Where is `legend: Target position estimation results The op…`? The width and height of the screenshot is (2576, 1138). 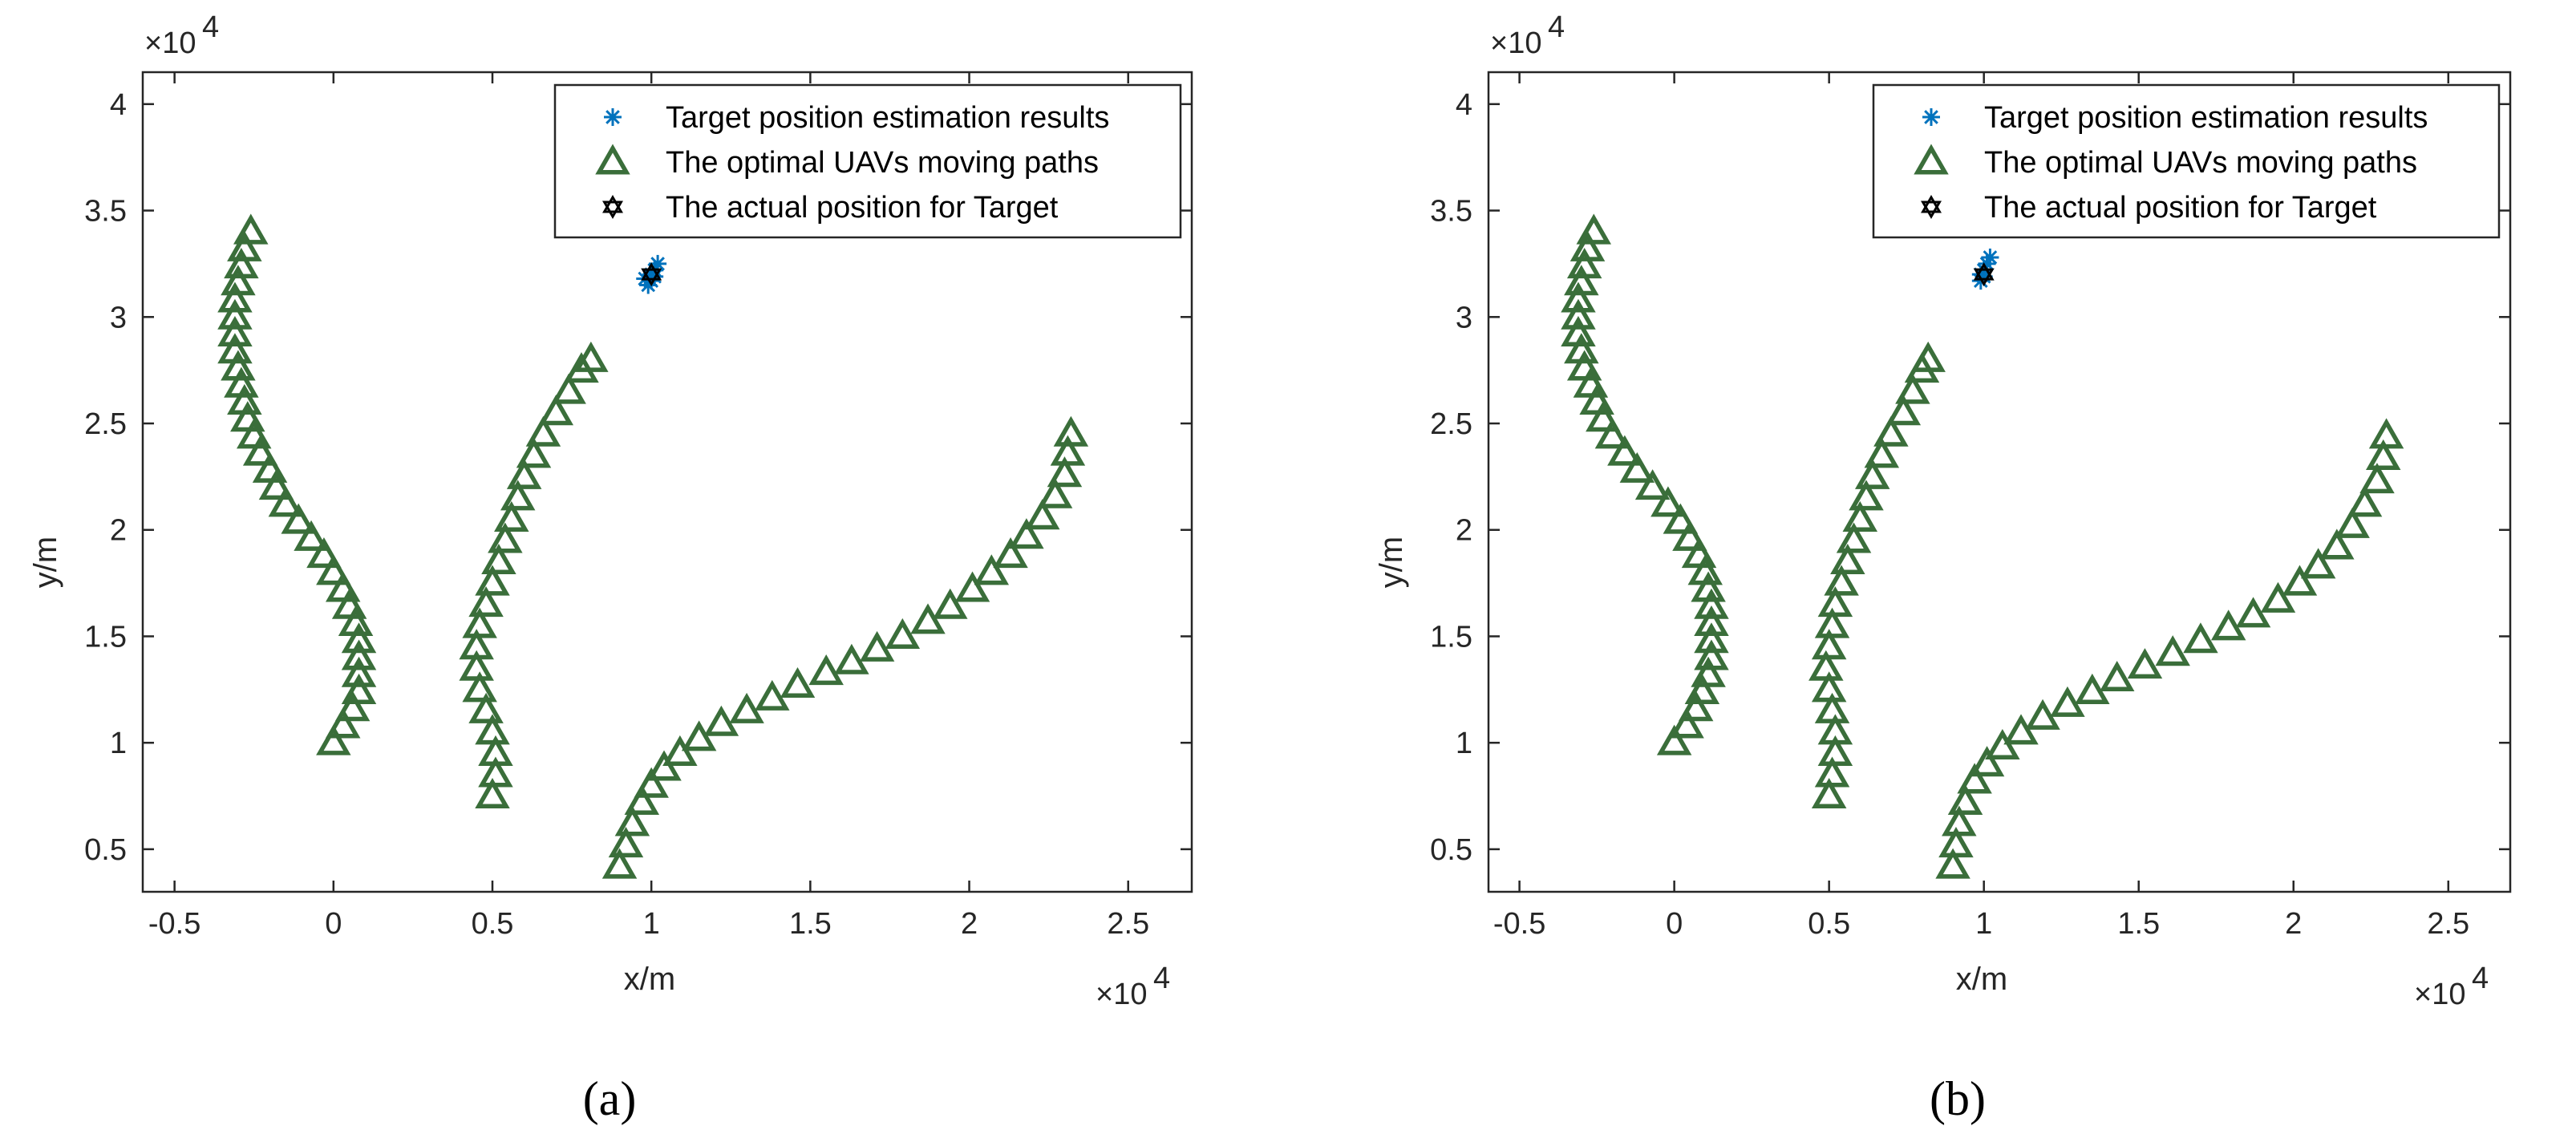
legend: Target position estimation results The op… is located at coordinates (867, 161).